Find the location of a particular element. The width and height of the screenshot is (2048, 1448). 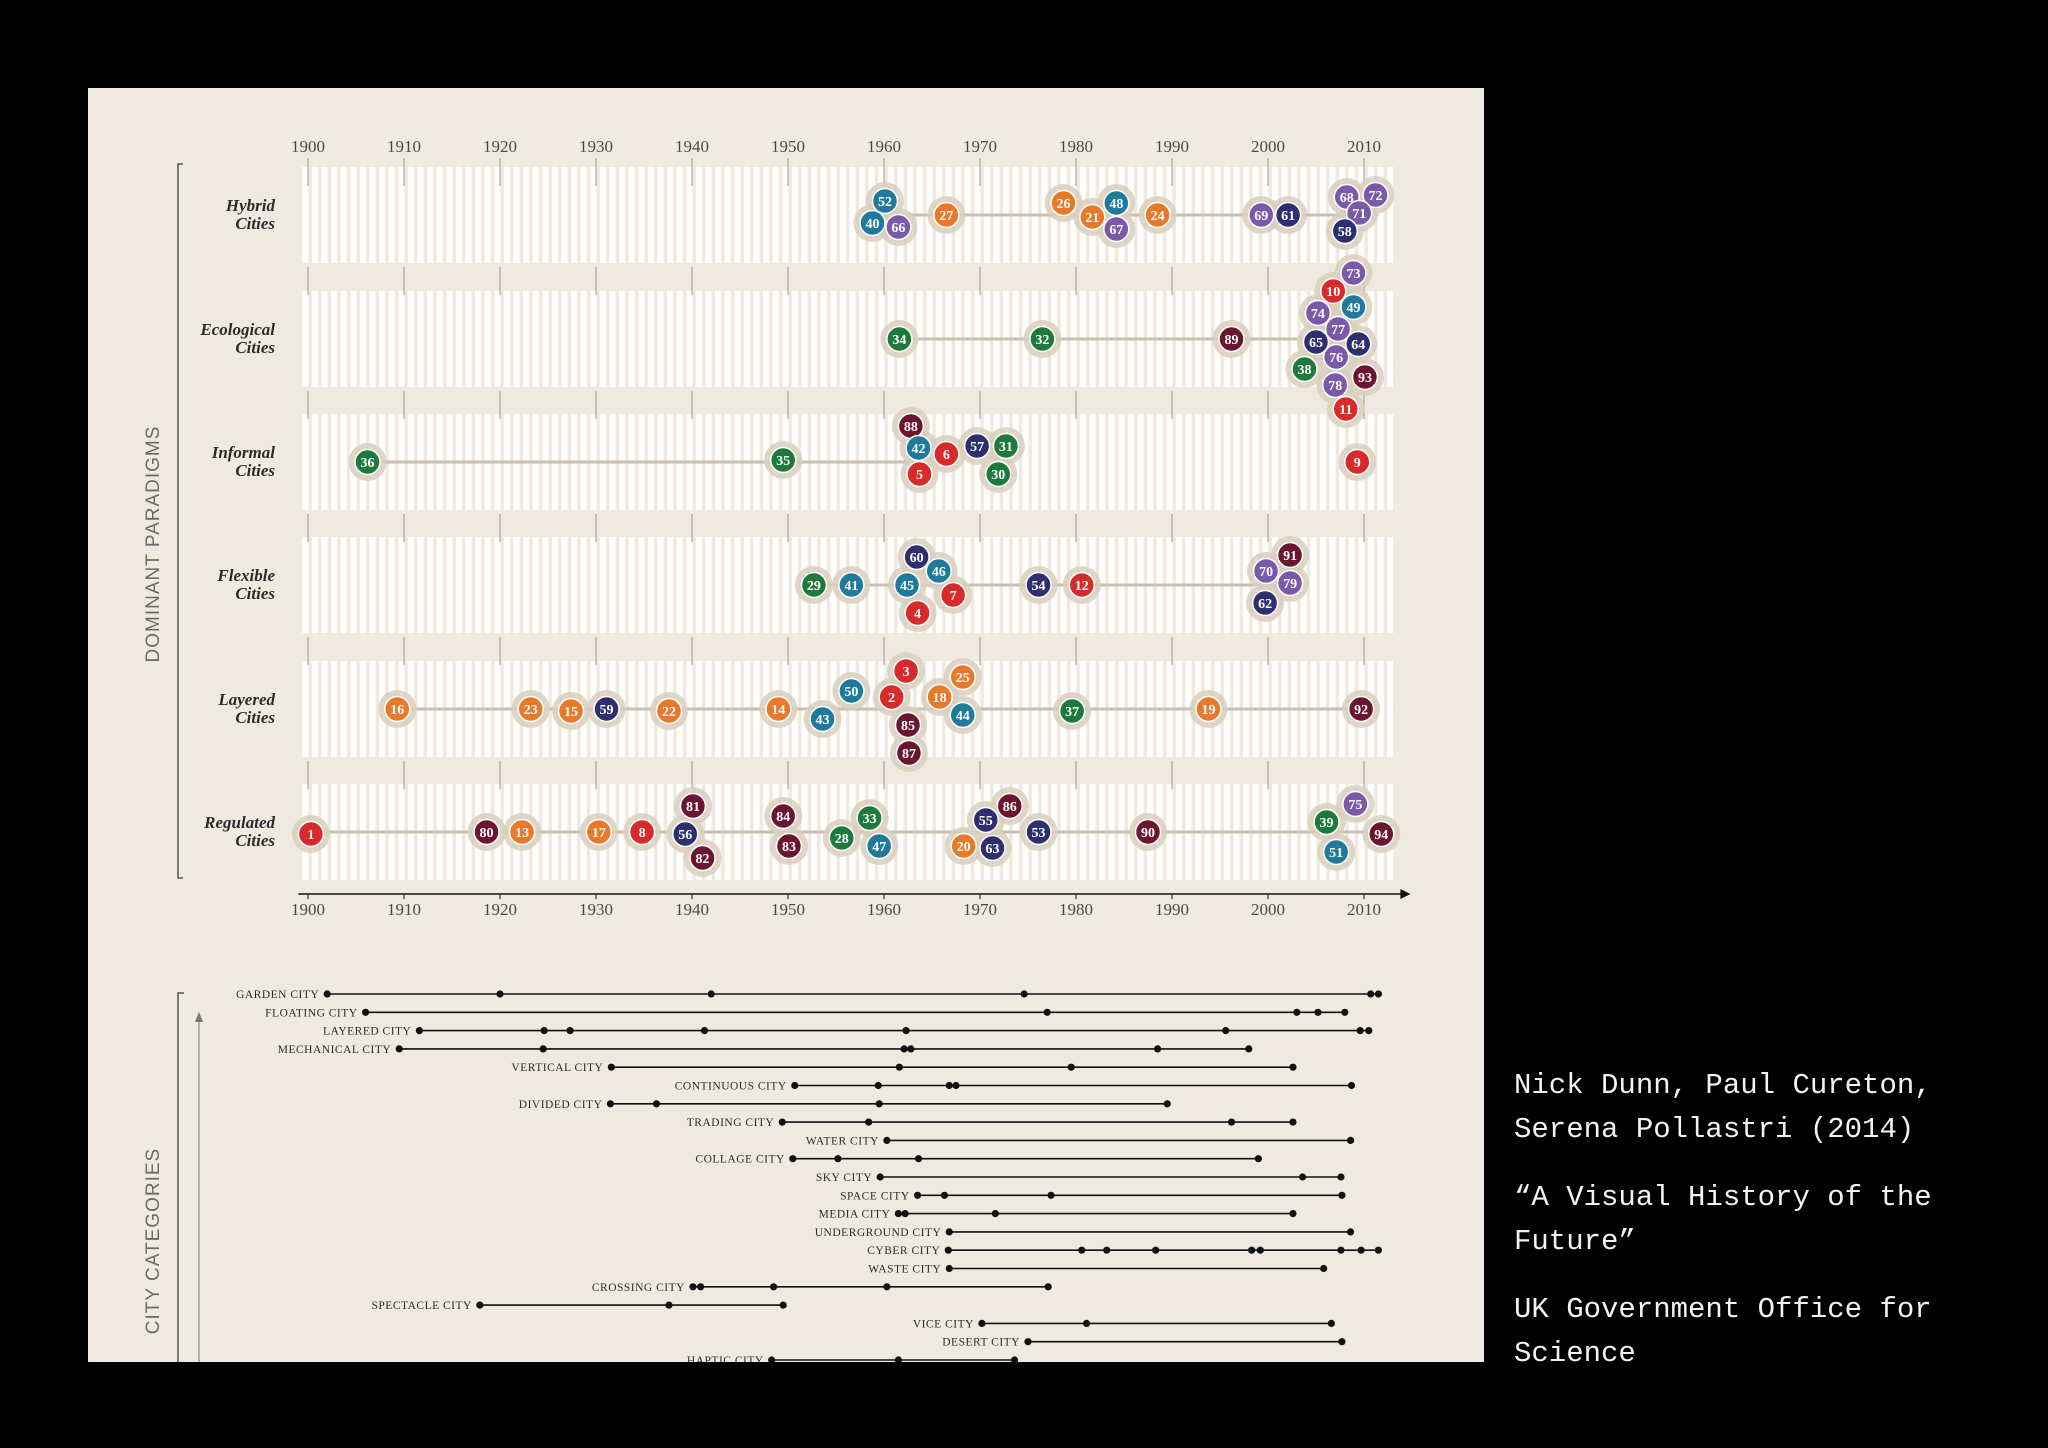

city-category-label: CYBER CITY is located at coordinates (903, 1251).